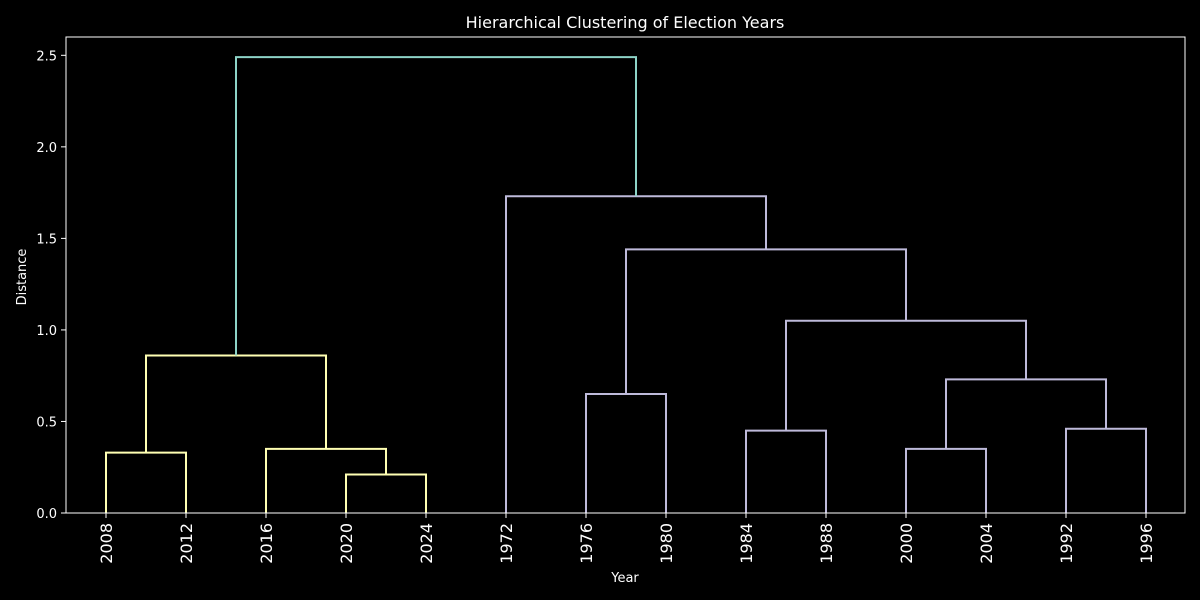  What do you see at coordinates (826, 543) in the screenshot?
I see `x-tick-label: 1988` at bounding box center [826, 543].